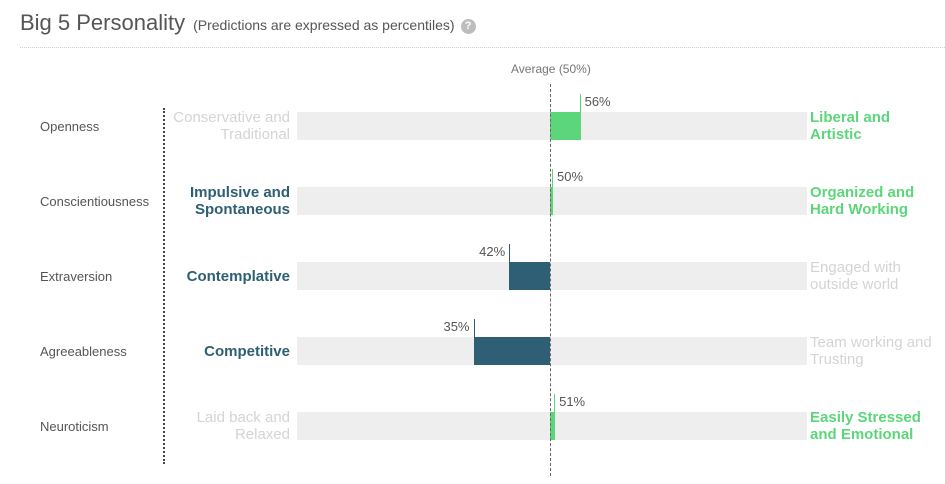  I want to click on chart-title: Big 5 Personality, so click(103, 22).